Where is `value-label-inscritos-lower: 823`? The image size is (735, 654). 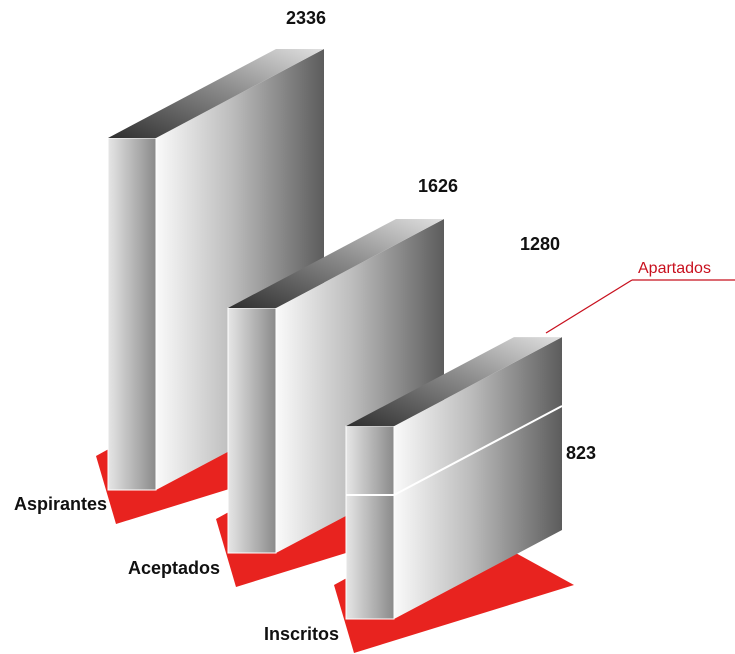
value-label-inscritos-lower: 823 is located at coordinates (581, 453).